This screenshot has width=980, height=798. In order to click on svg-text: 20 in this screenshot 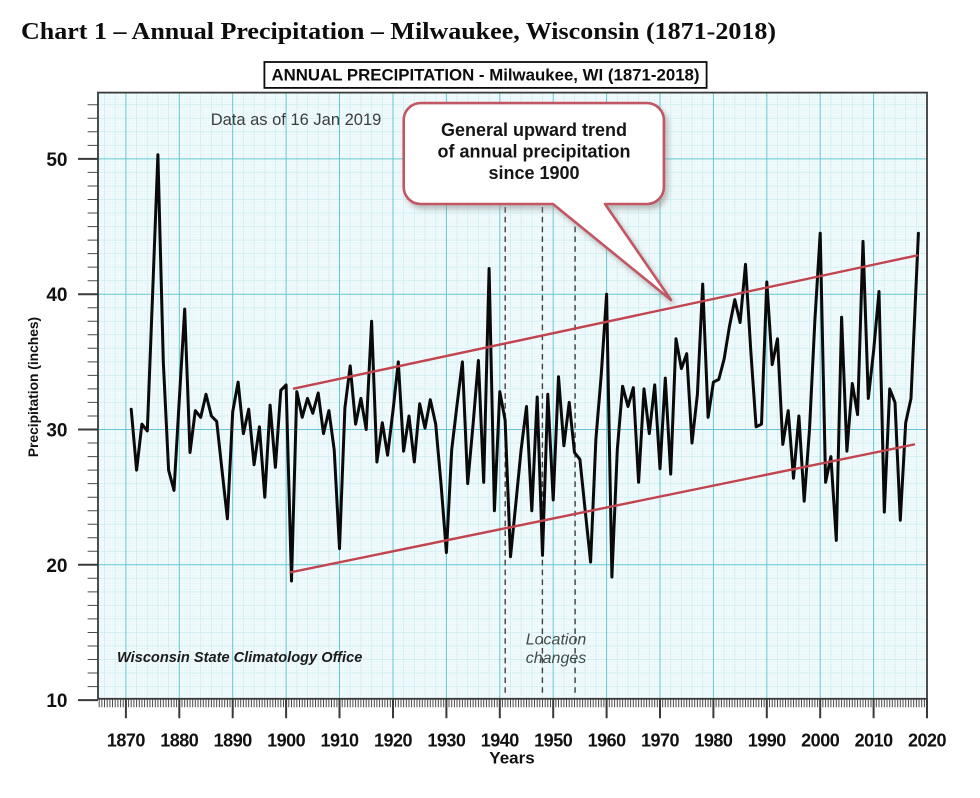, I will do `click(56, 566)`.